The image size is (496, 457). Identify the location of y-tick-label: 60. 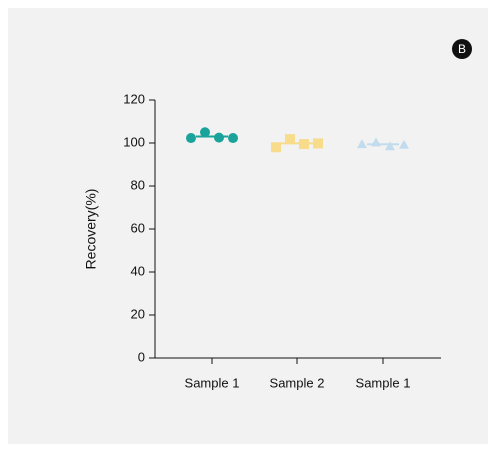
(138, 227).